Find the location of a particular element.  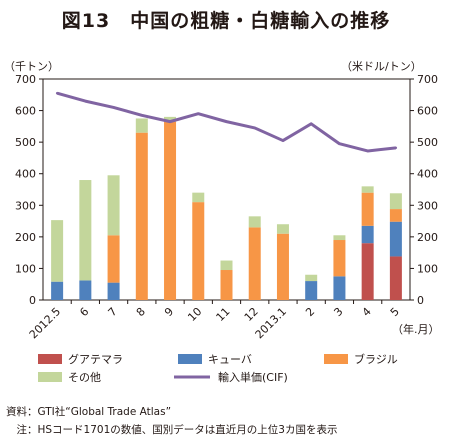

right-tick-label: 200 is located at coordinates (427, 237).